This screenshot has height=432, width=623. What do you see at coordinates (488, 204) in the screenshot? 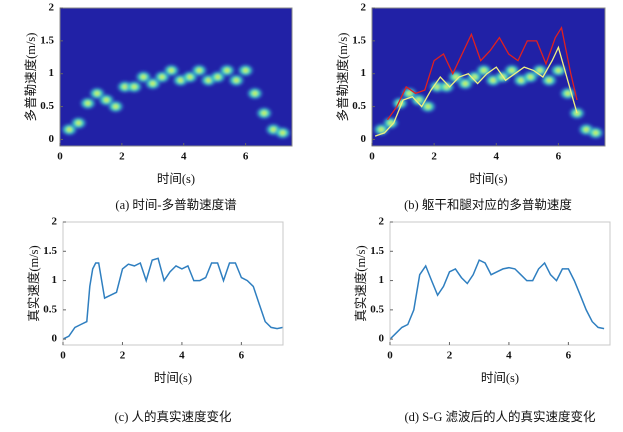
I see `caption: (b) 躯干和腿对应的多普勒速度` at bounding box center [488, 204].